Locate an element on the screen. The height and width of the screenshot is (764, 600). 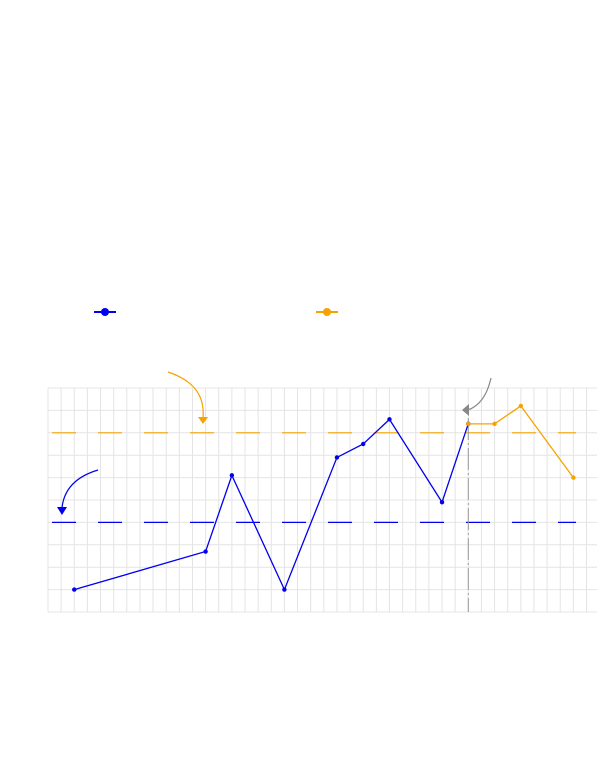
curved-arrow-down-icon is located at coordinates (187, 397).